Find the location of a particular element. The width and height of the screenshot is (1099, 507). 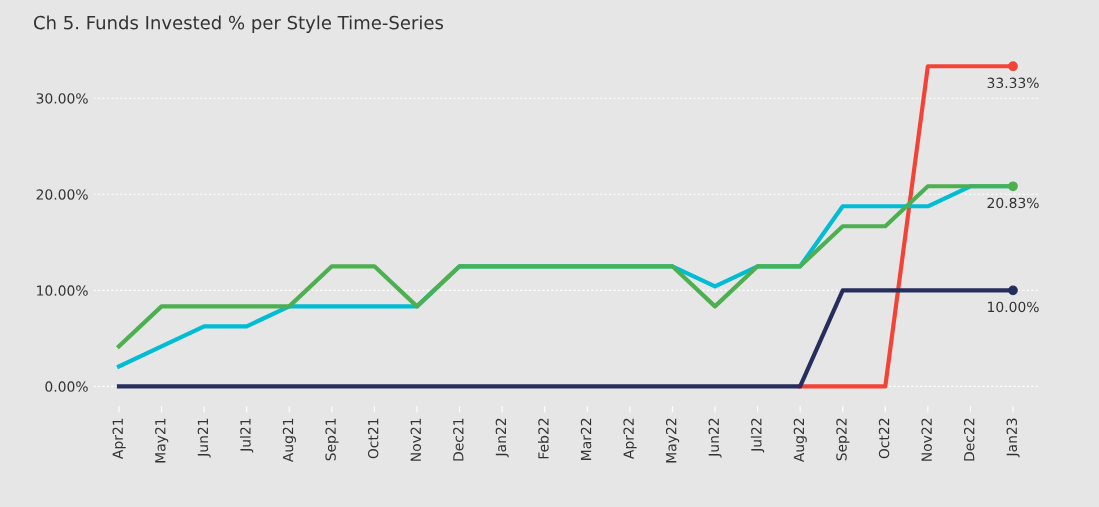

x-tick-label: Nov21 is located at coordinates (416, 439).